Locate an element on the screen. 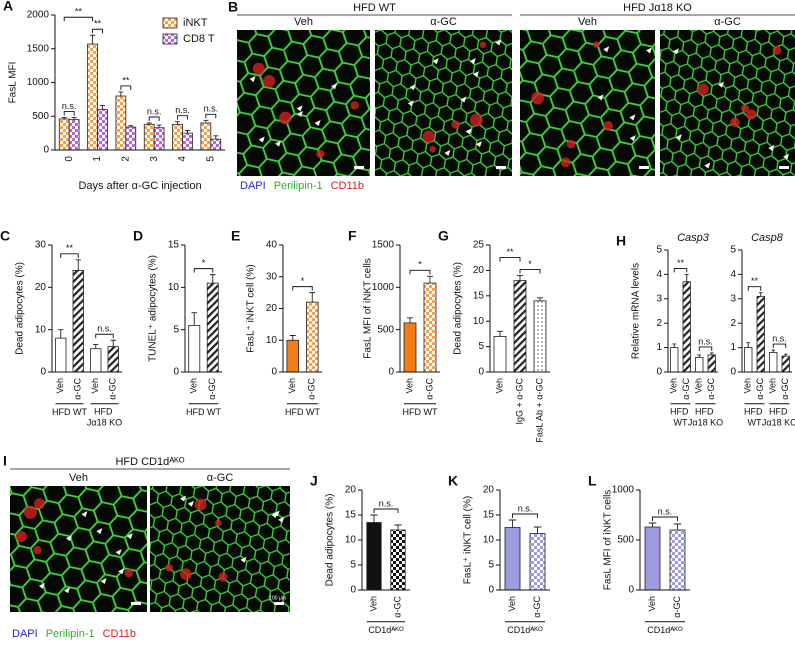  y-tick-label: 40 is located at coordinates (272, 245).